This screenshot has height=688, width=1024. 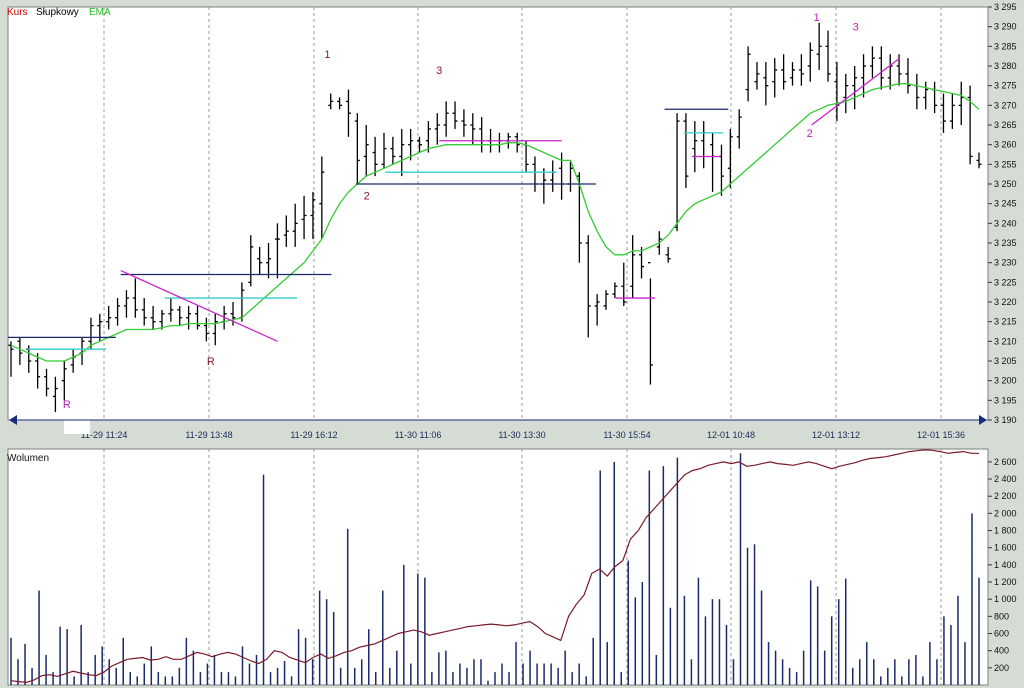 I want to click on pattern-annotation: 1, so click(x=327, y=55).